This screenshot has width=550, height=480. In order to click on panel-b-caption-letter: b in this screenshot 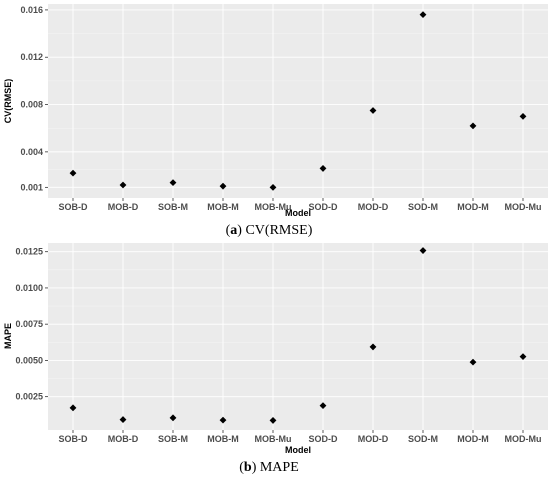, I will do `click(248, 467)`.